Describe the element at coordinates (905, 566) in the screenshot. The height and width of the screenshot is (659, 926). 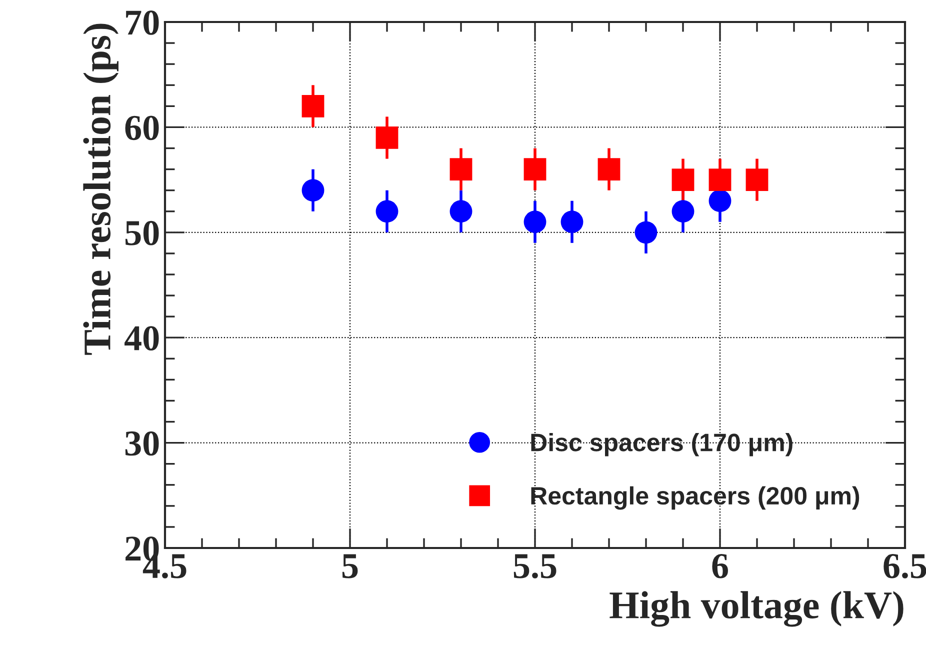
I see `x-tick-label: 6.5` at that location.